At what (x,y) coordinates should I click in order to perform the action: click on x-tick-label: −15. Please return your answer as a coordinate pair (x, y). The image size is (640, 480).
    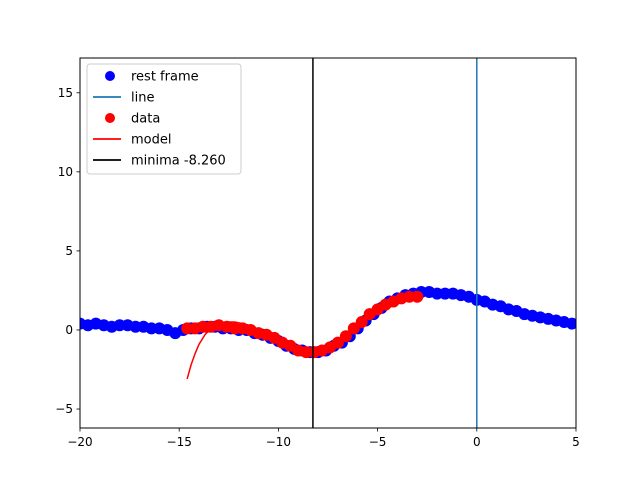
    Looking at the image, I should click on (179, 442).